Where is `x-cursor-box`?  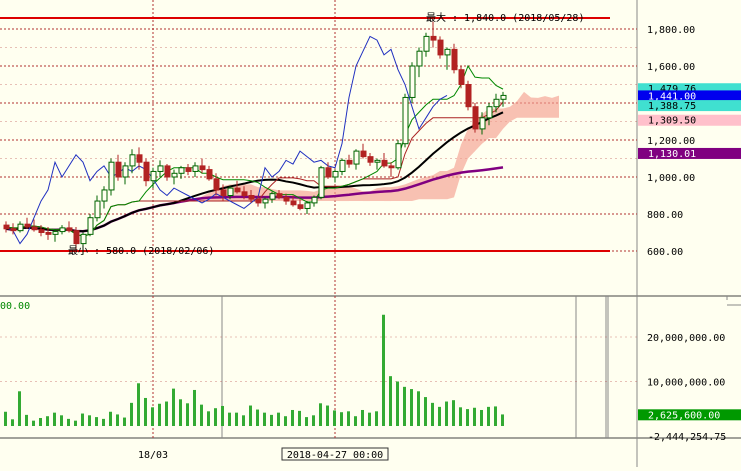
x-cursor-box is located at coordinates (335, 454).